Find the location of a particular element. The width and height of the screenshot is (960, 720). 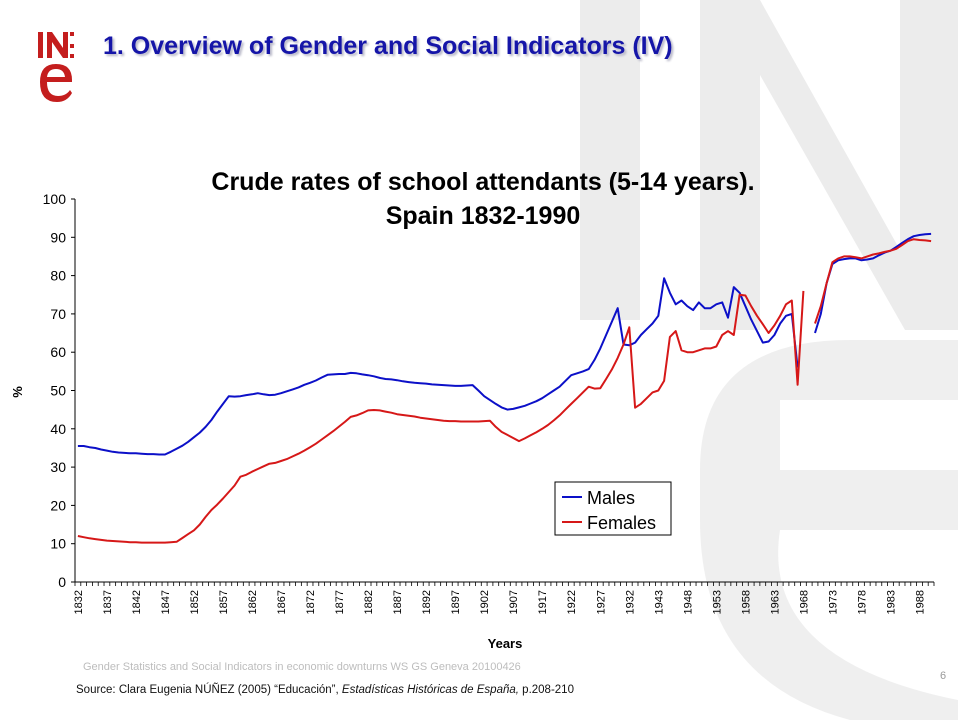

x-tick-label: 1968 is located at coordinates (804, 602).